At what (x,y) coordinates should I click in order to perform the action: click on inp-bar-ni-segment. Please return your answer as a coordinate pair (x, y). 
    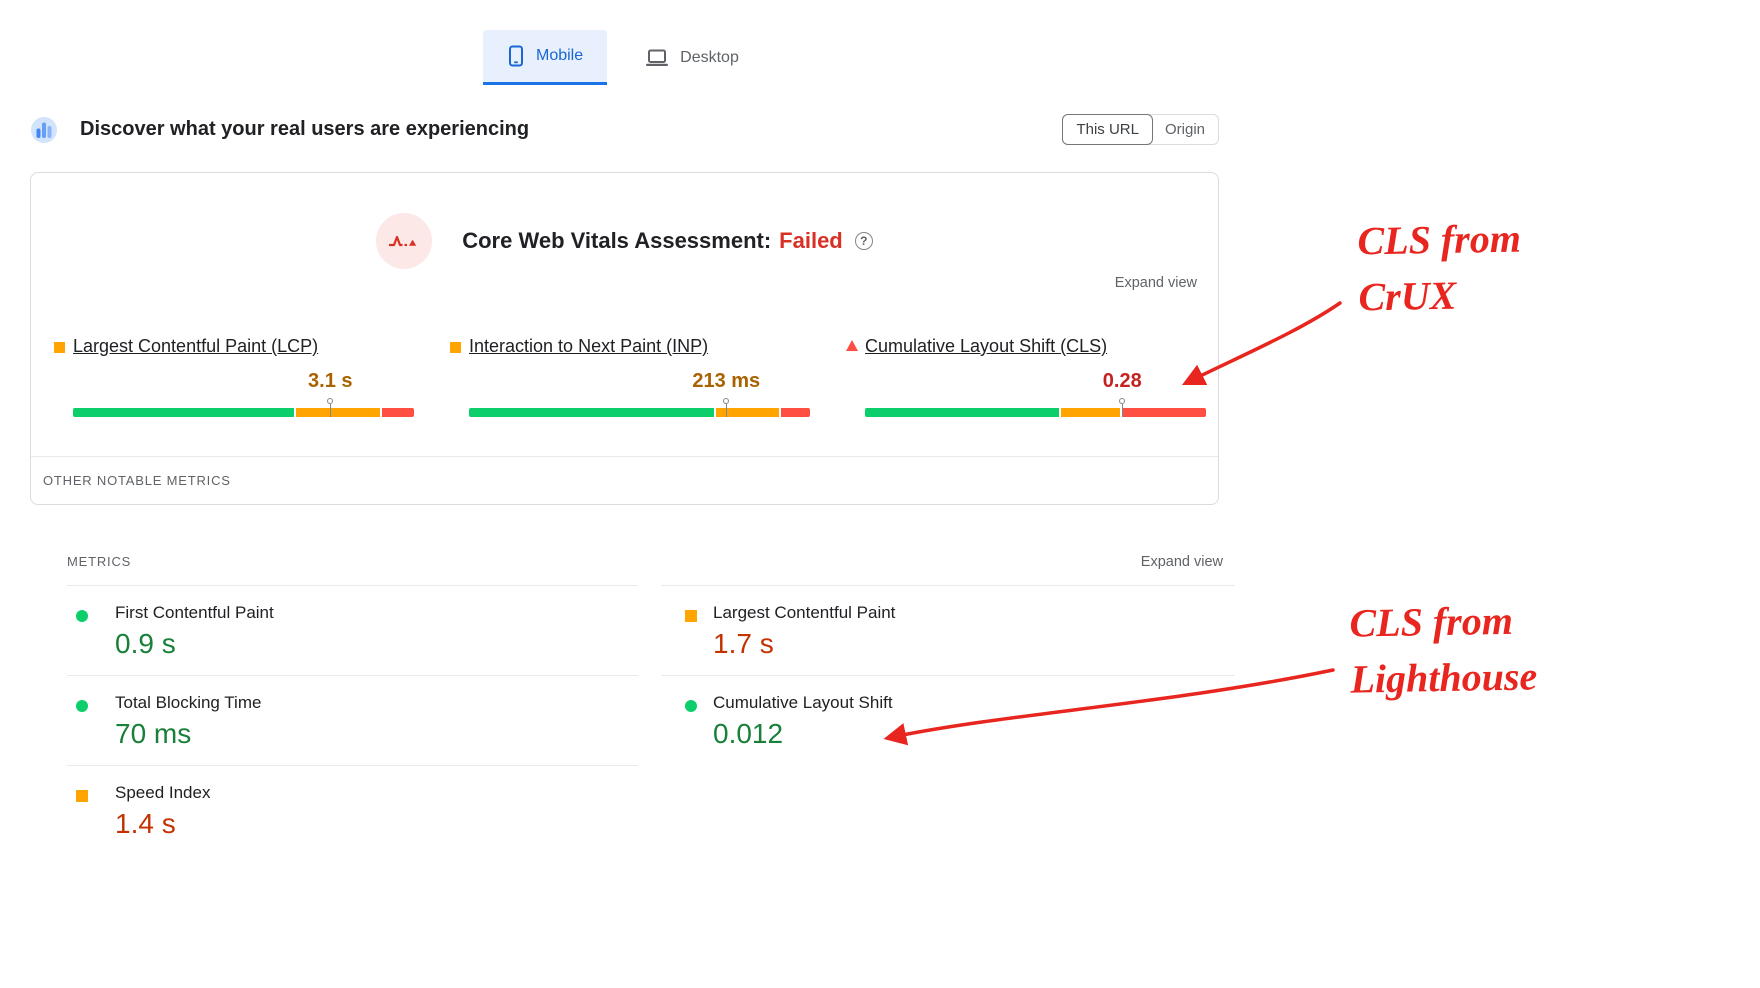
    Looking at the image, I should click on (747, 412).